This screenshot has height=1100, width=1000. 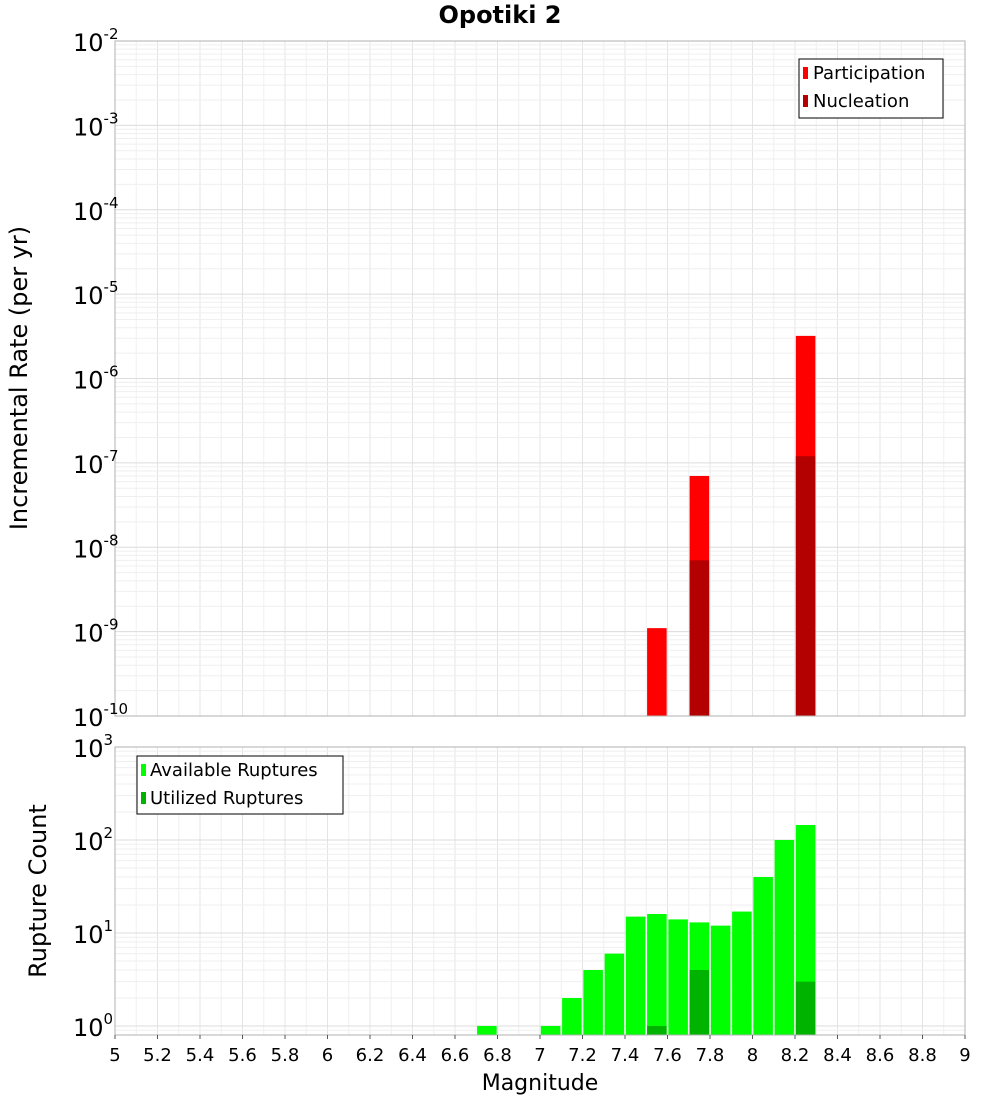 I want to click on y-tick-label: 10⁰, so click(x=93, y=1026).